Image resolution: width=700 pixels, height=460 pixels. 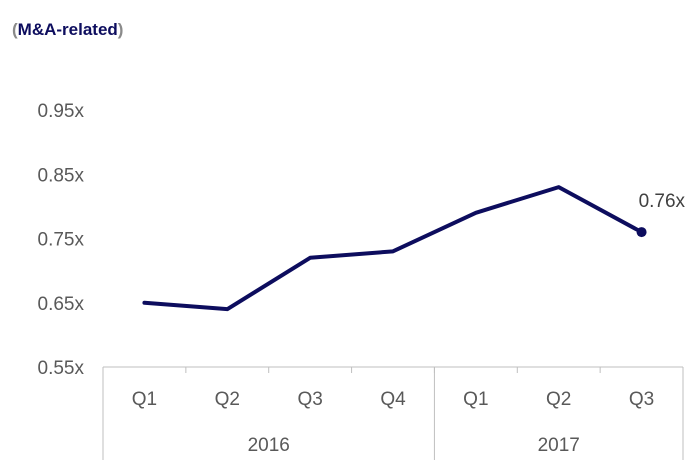 I want to click on end-data-label: 0.76x, so click(x=662, y=201).